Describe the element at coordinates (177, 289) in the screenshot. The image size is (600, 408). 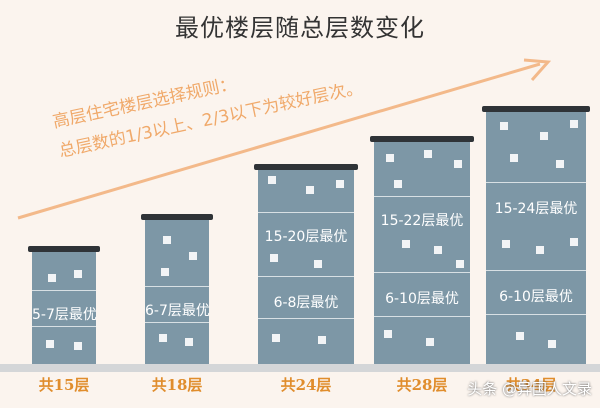
I see `building-18-floors: 6-7层最优` at that location.